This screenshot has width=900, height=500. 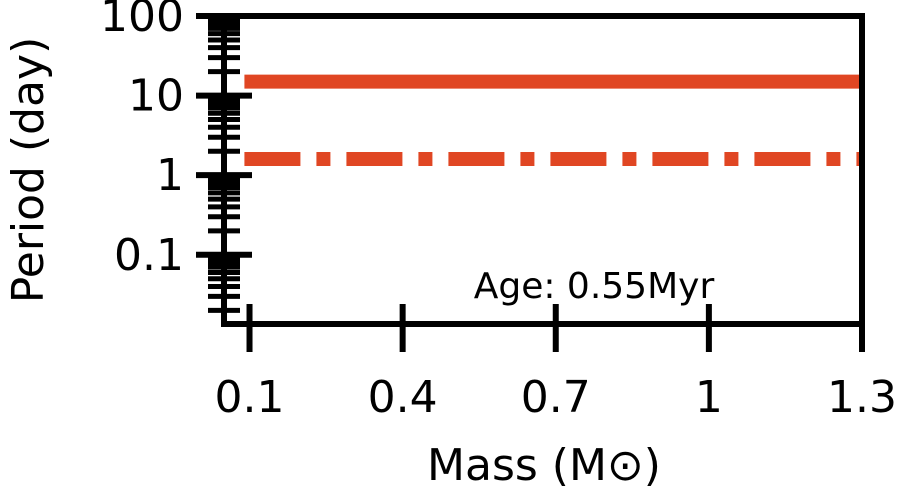 What do you see at coordinates (142, 21) in the screenshot?
I see `y-tick-label: 100` at bounding box center [142, 21].